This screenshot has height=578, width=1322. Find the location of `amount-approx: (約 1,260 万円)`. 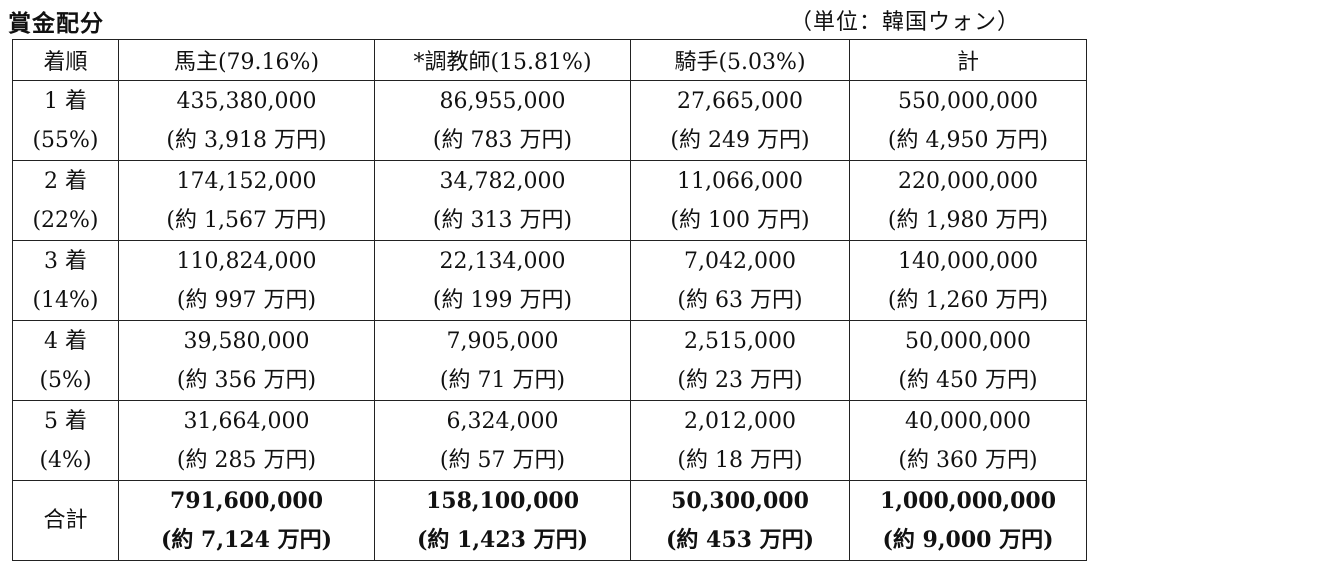

amount-approx: (約 1,260 万円) is located at coordinates (968, 300).